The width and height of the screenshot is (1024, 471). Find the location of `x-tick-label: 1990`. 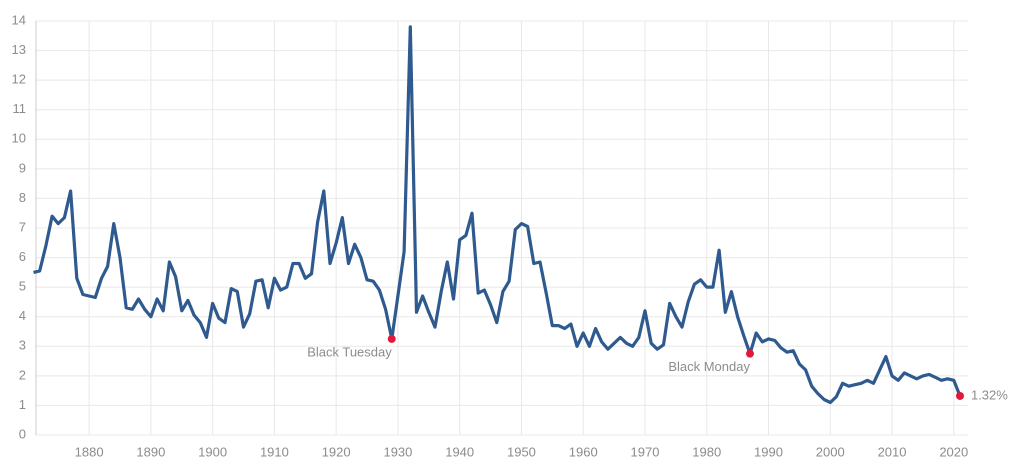

x-tick-label: 1990 is located at coordinates (768, 451).